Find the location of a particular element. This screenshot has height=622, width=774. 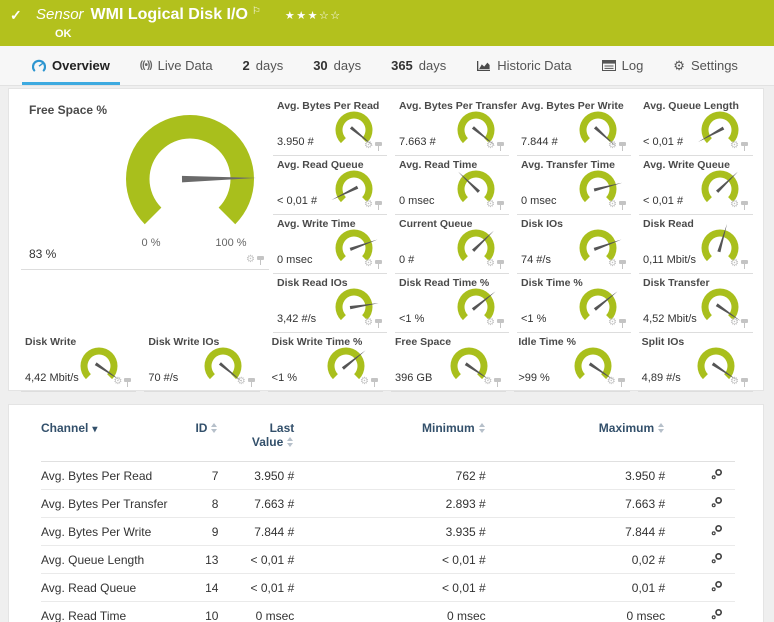

gauge-title: Avg. Read Time is located at coordinates (438, 165).